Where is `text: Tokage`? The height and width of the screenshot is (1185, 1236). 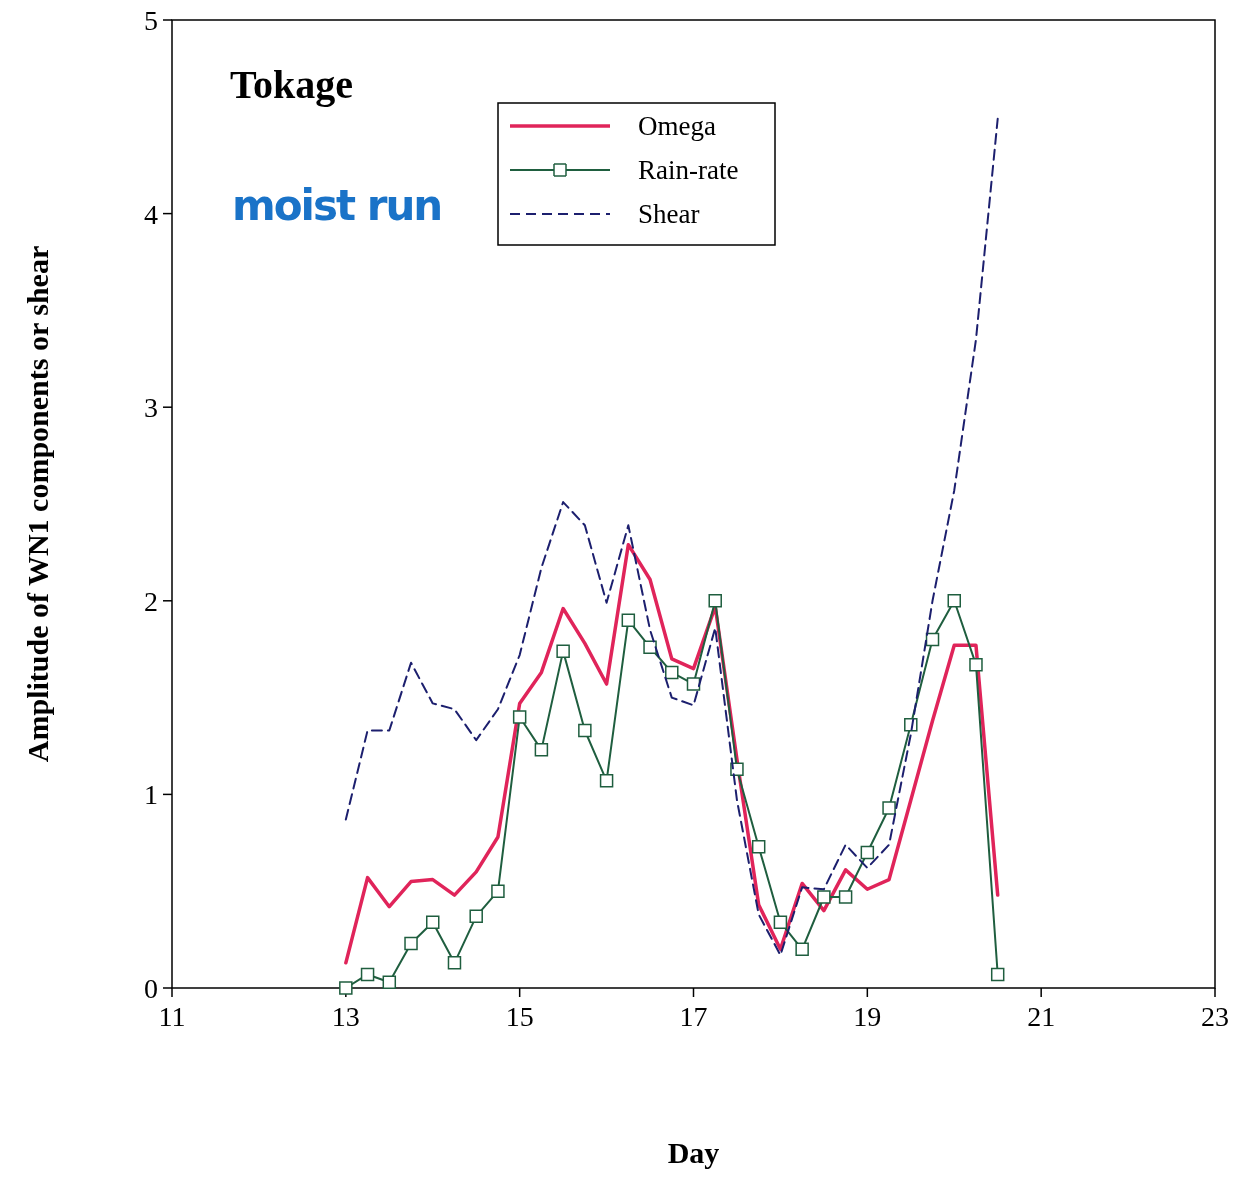 text: Tokage is located at coordinates (292, 84).